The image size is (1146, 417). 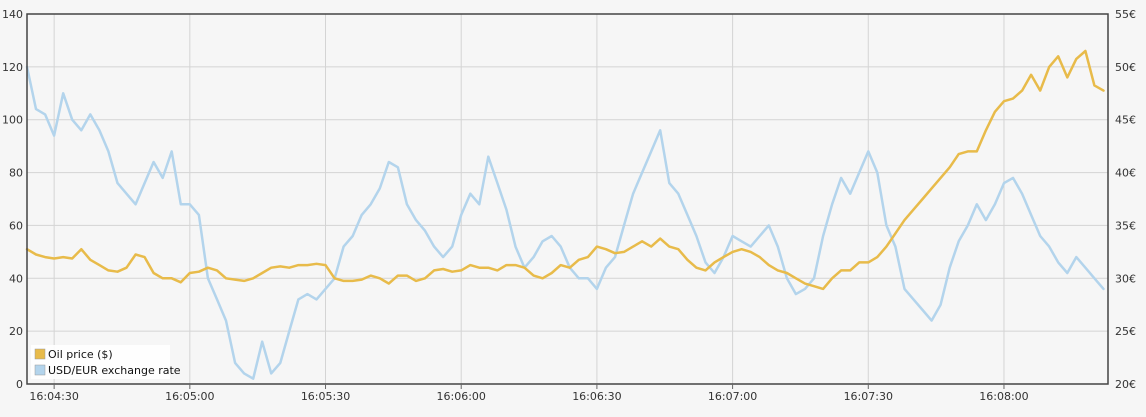 I want to click on right-tick-label: 50€, so click(x=1125, y=67).